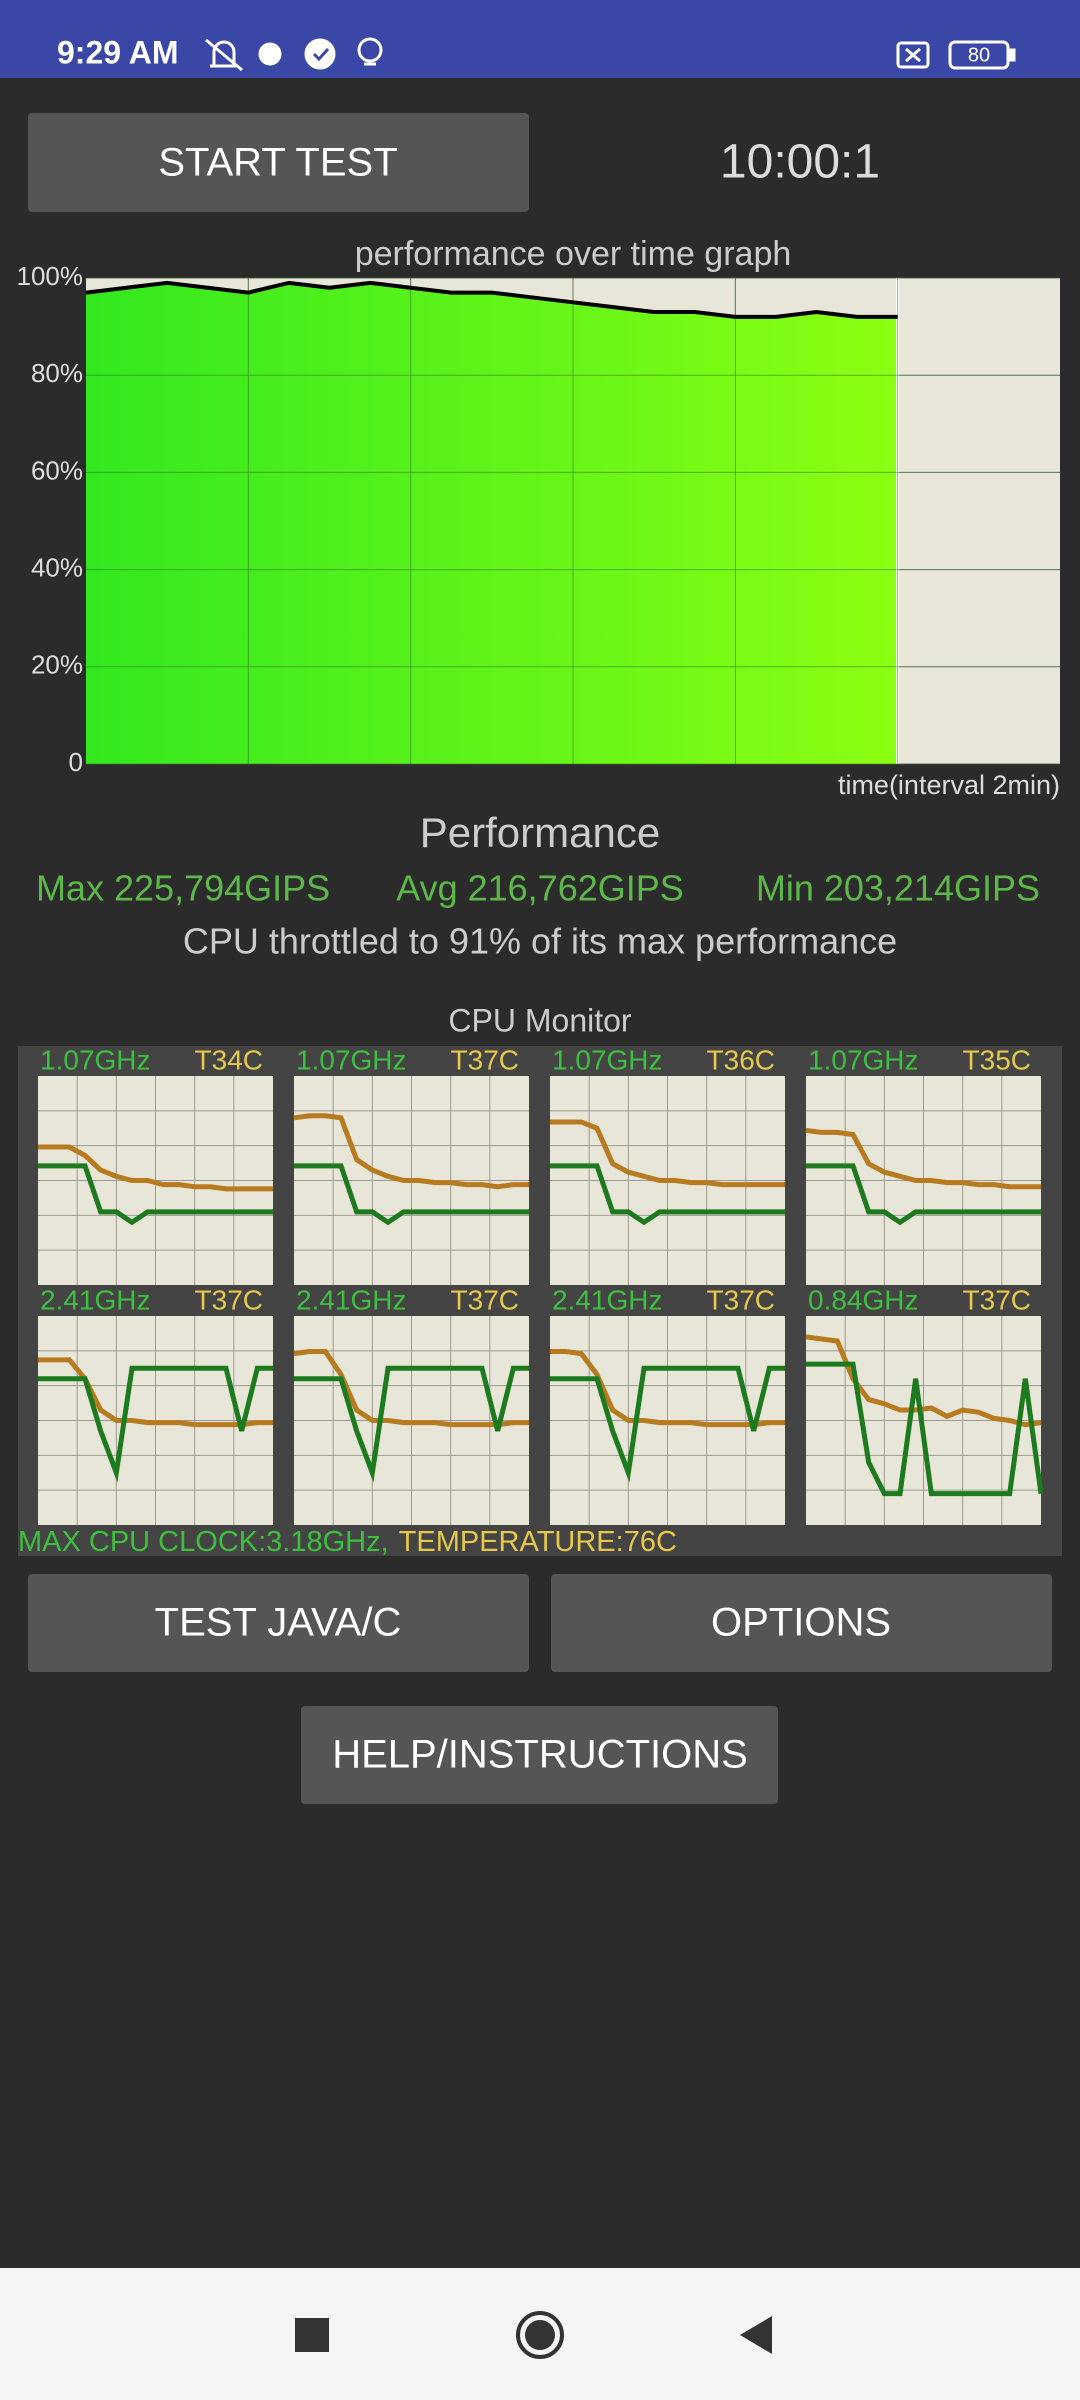 This screenshot has height=2400, width=1080. Describe the element at coordinates (50, 276) in the screenshot. I see `y-tick-label: 100%` at that location.